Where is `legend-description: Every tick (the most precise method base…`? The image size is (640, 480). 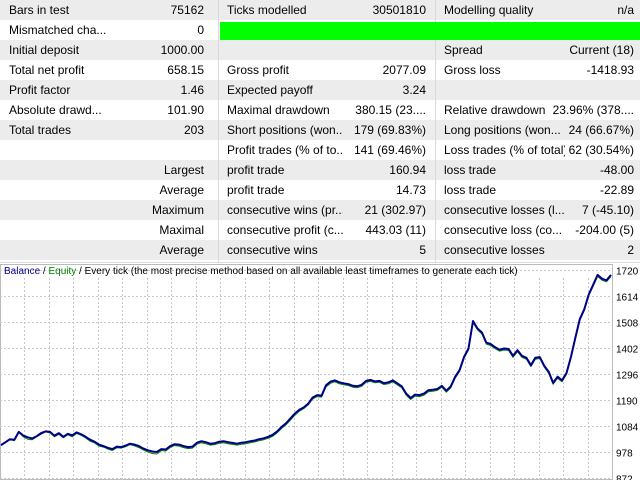 legend-description: Every tick (the most precise method base… is located at coordinates (301, 271).